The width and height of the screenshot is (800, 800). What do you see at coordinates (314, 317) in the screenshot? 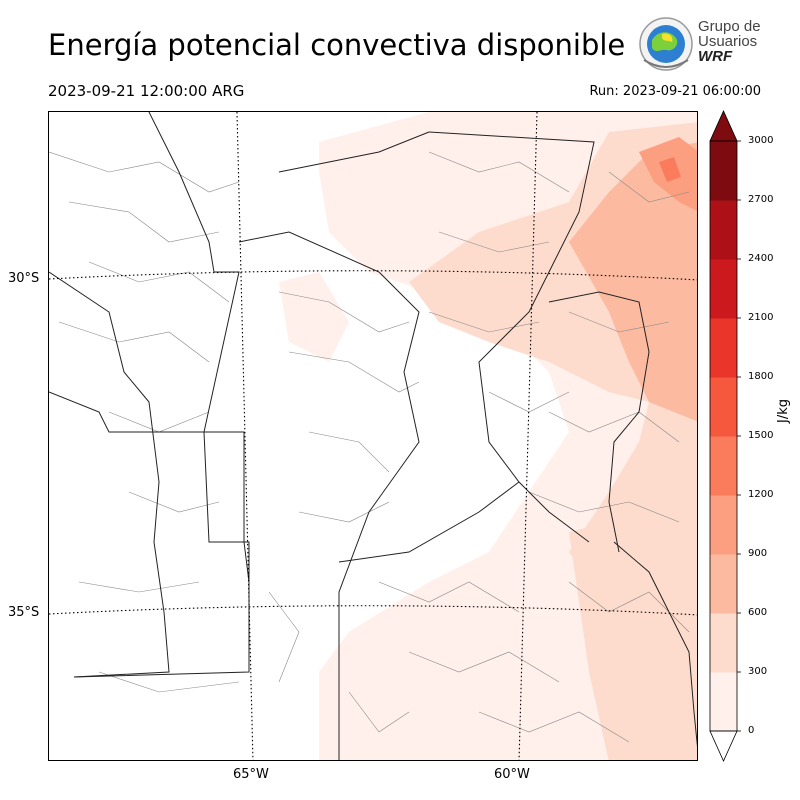
I see `cape-band-0-300-west` at bounding box center [314, 317].